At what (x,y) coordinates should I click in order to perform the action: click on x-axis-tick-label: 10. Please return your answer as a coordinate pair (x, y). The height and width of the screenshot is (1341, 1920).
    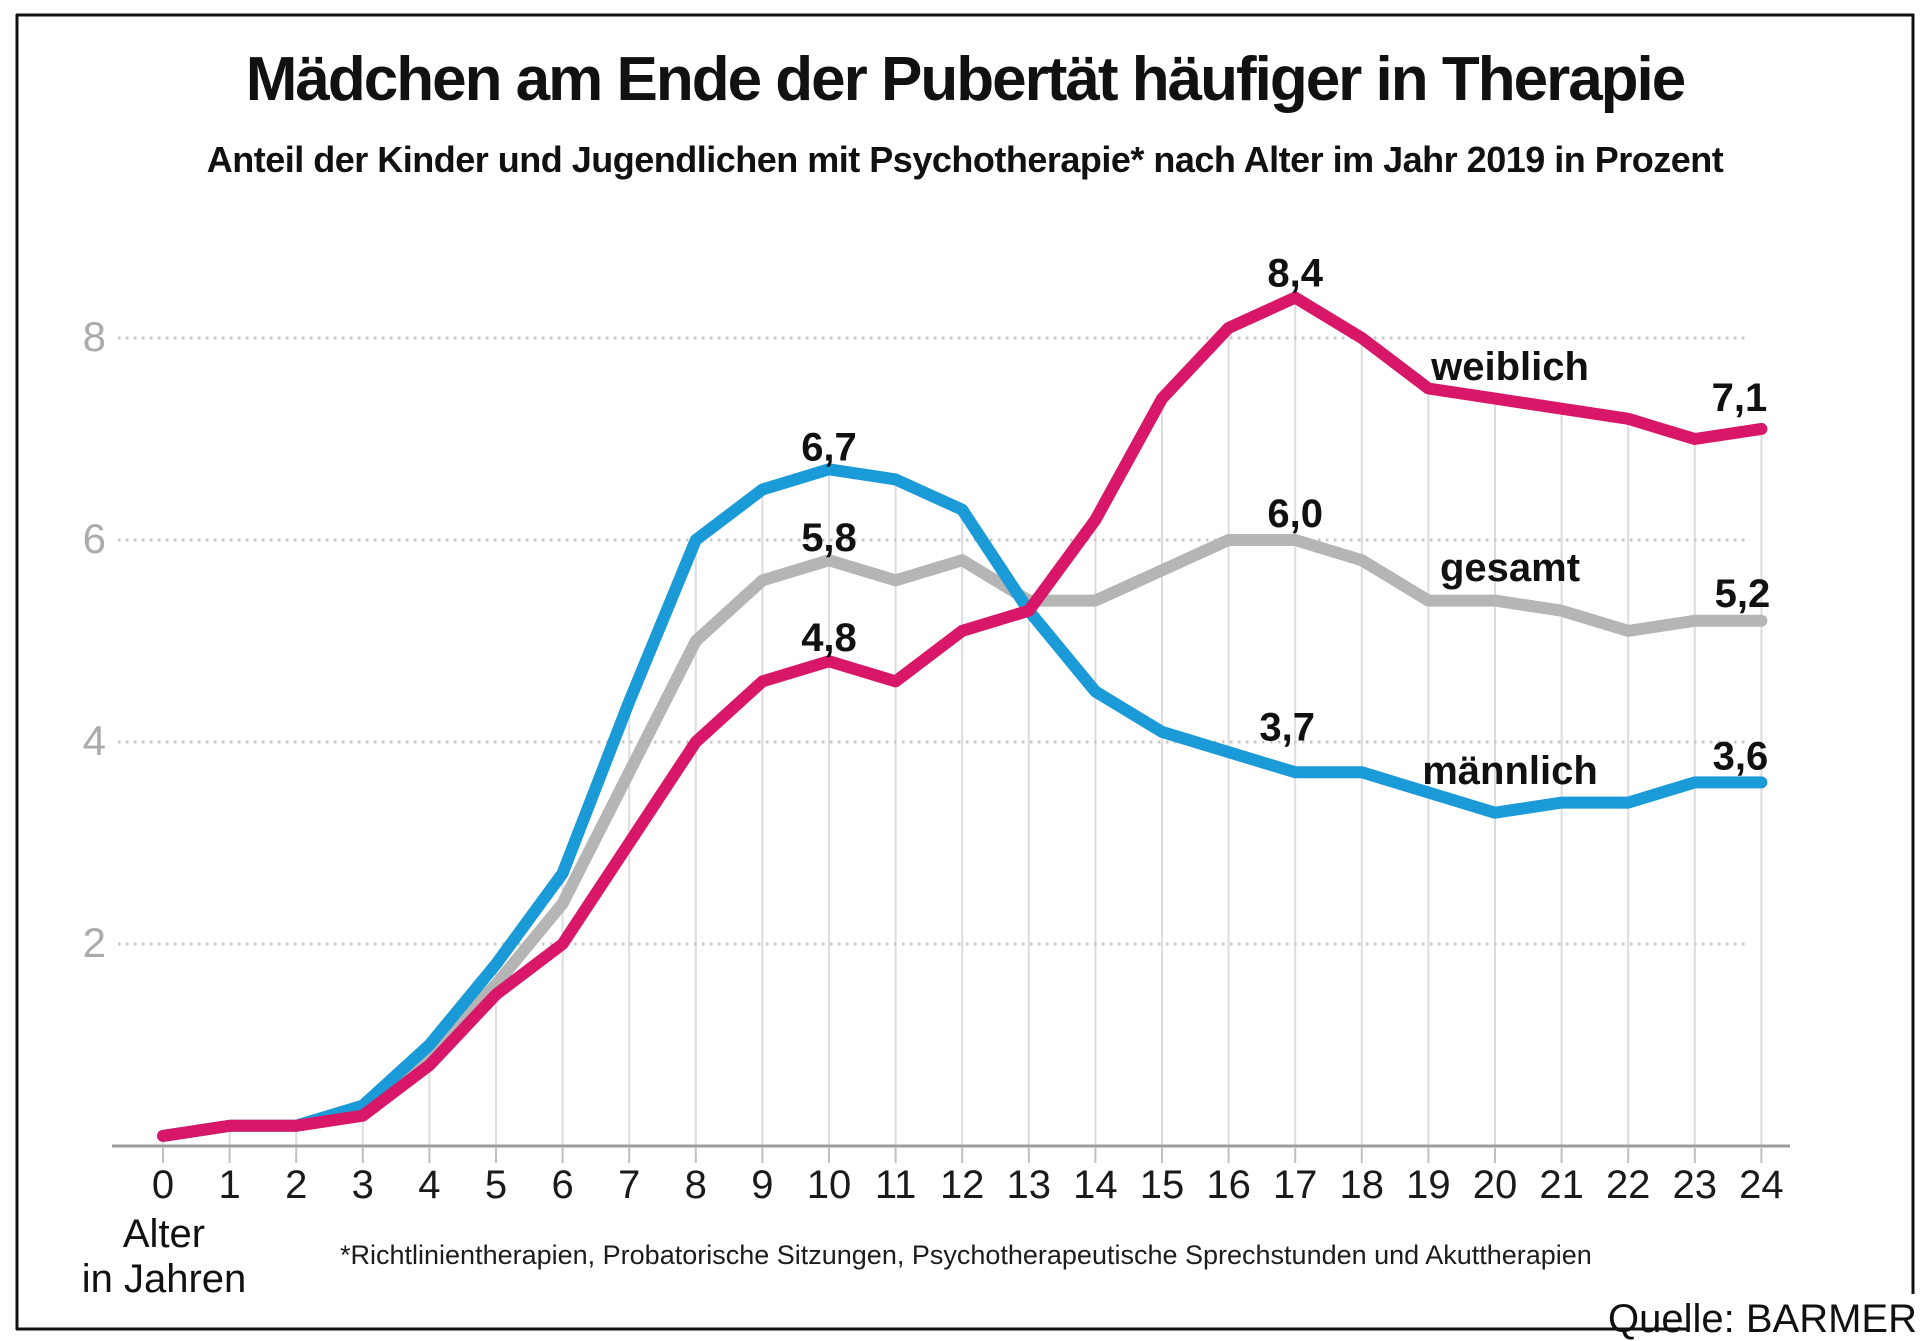
    Looking at the image, I should click on (829, 1185).